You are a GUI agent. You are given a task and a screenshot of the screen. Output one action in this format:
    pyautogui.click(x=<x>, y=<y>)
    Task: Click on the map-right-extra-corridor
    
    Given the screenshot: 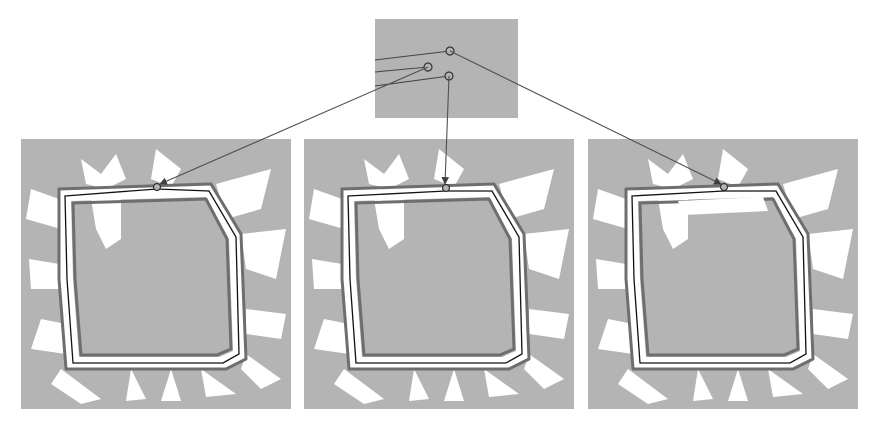 What is the action you would take?
    pyautogui.click(x=723, y=206)
    